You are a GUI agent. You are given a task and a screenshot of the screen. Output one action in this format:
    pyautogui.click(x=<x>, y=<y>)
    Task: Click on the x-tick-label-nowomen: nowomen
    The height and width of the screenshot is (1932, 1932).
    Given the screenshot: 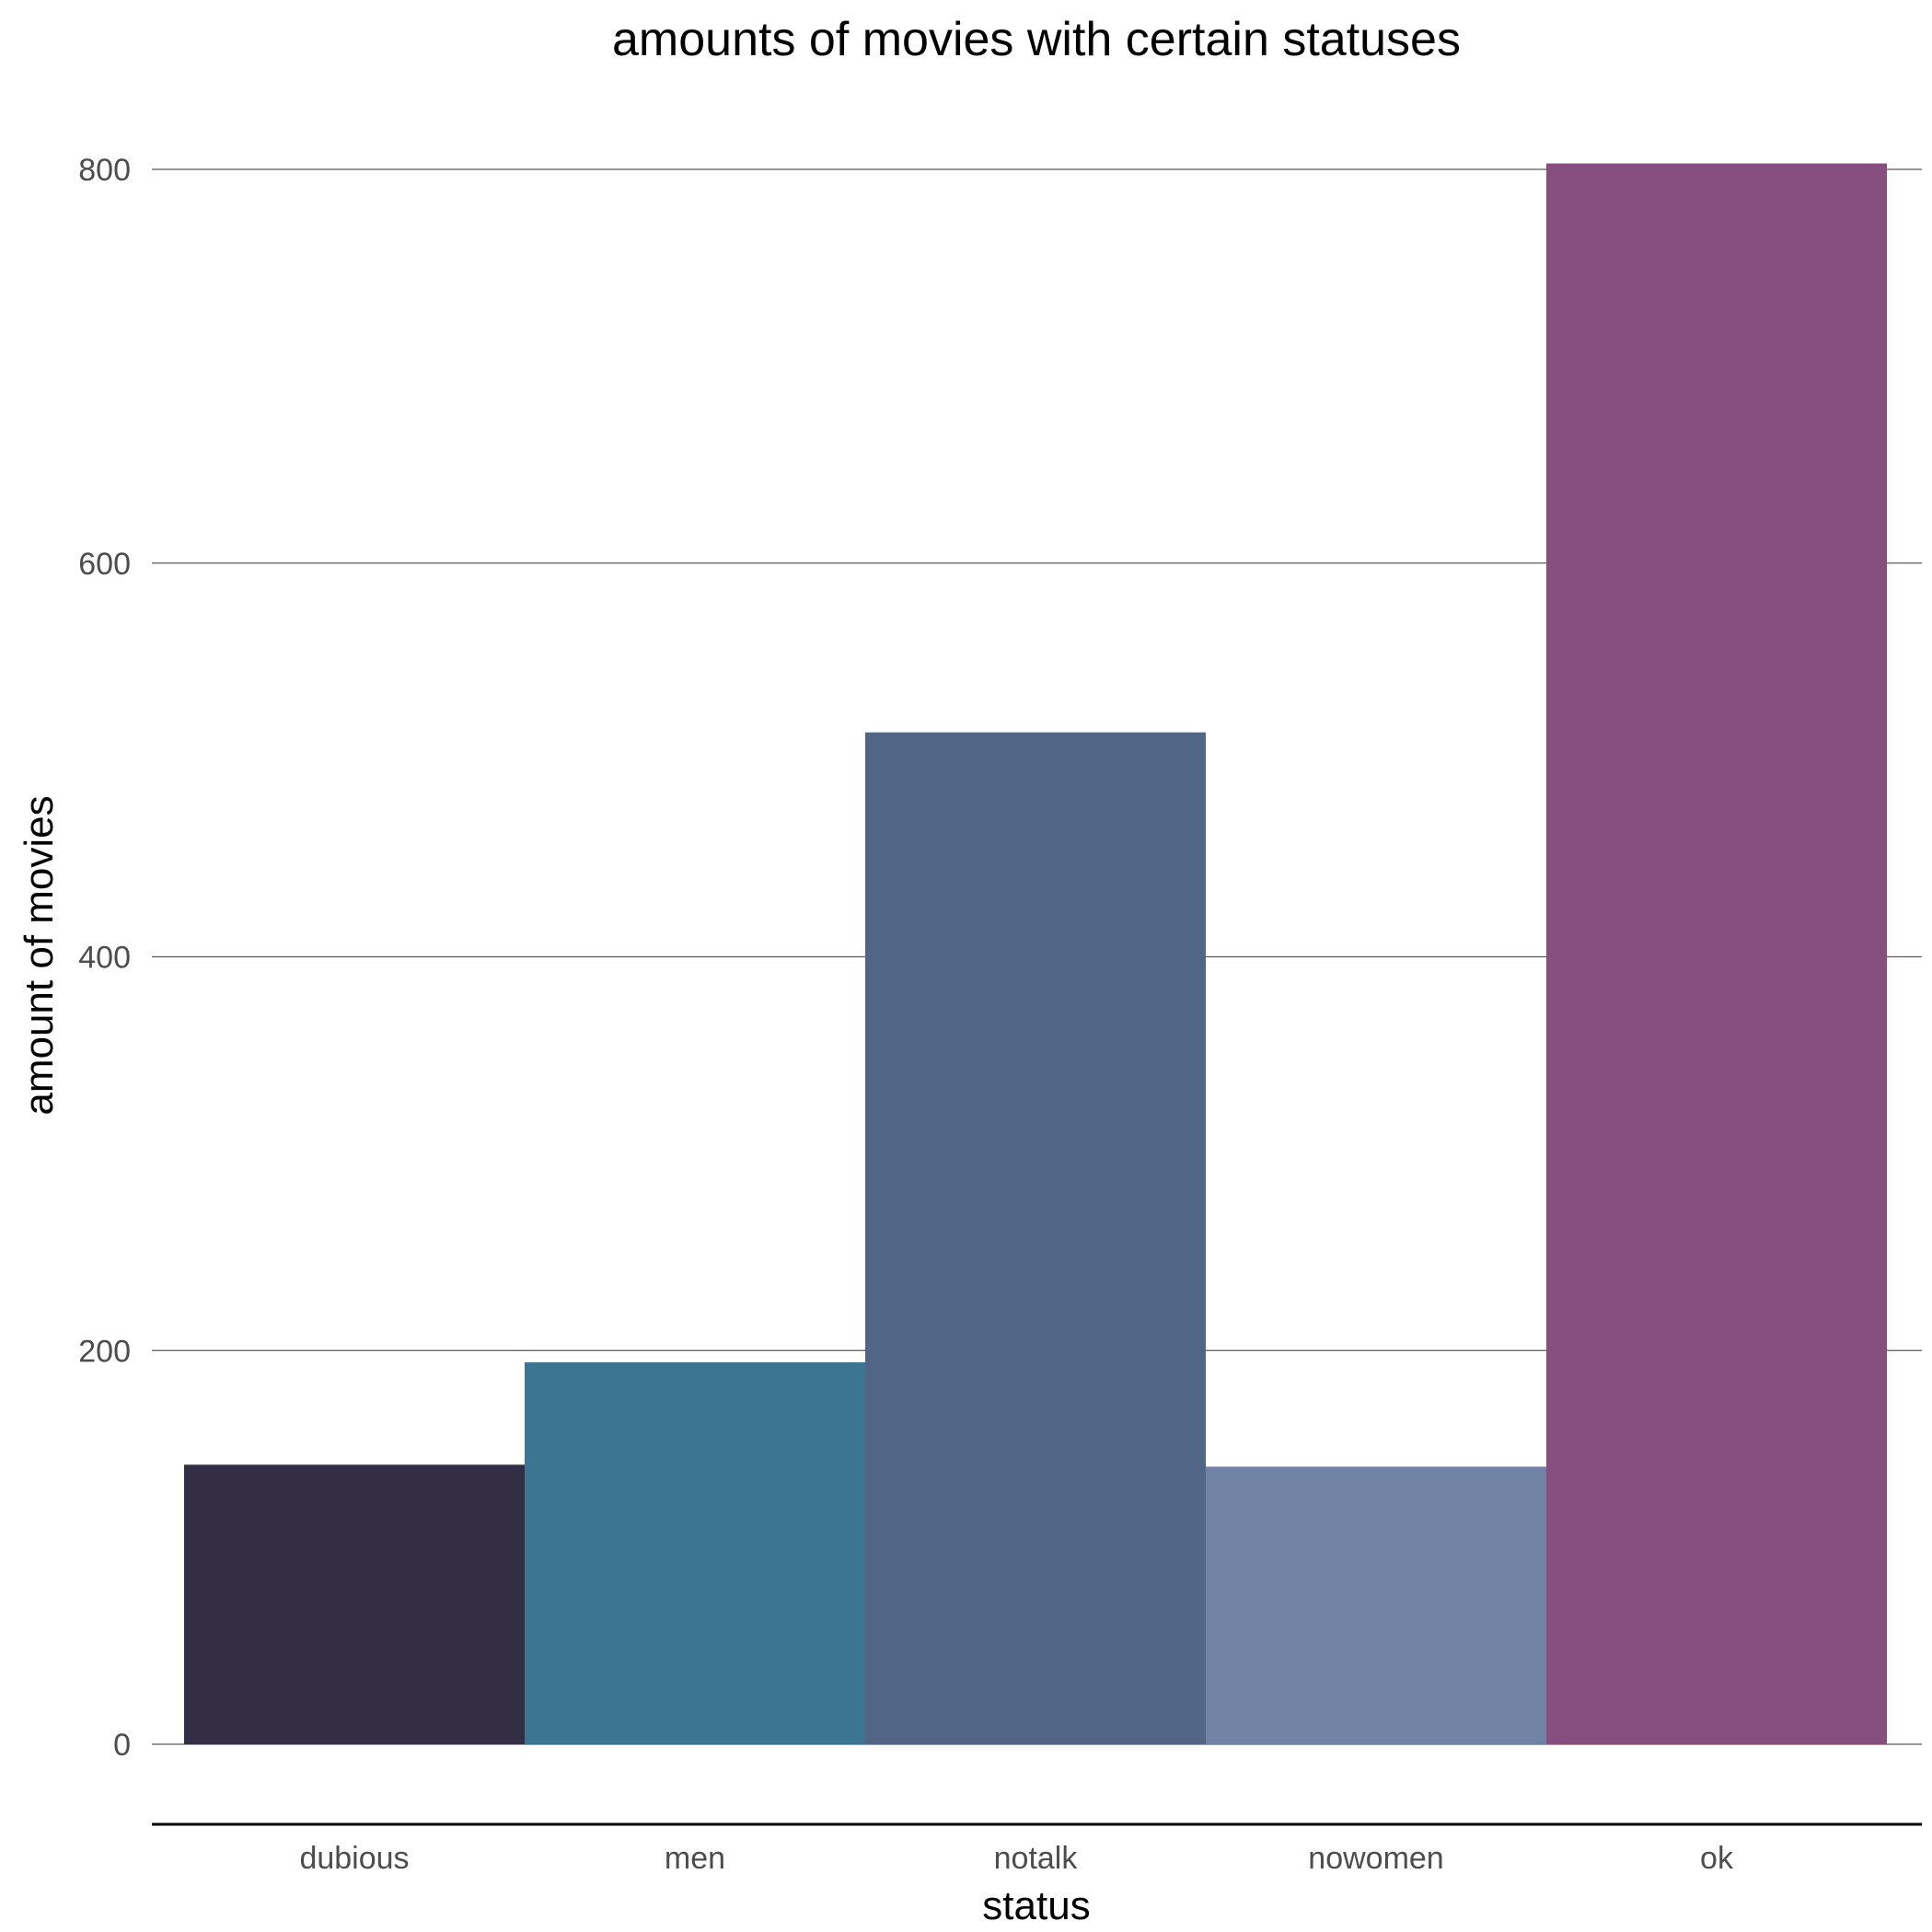 What is the action you would take?
    pyautogui.click(x=1376, y=1859)
    